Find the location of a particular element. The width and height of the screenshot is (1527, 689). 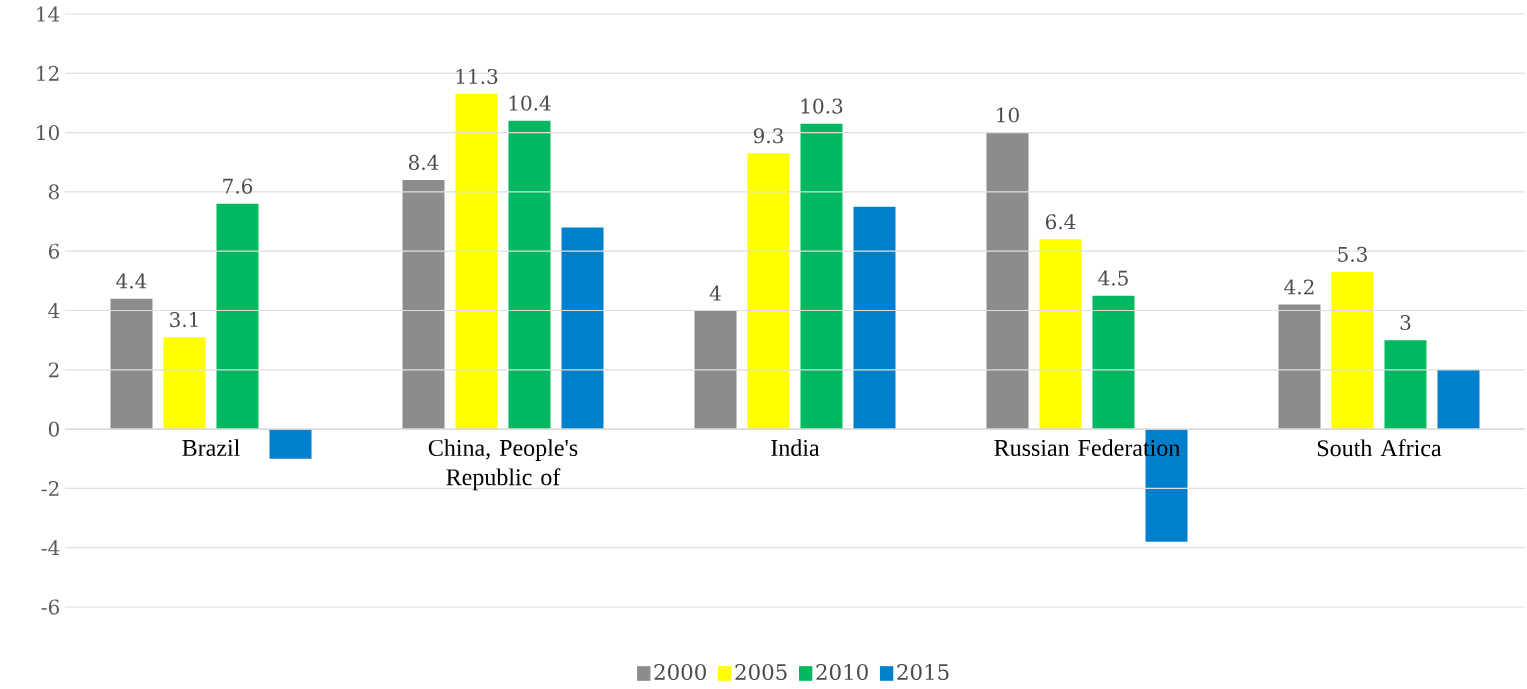

y-tick-label: -2 is located at coordinates (50, 488).